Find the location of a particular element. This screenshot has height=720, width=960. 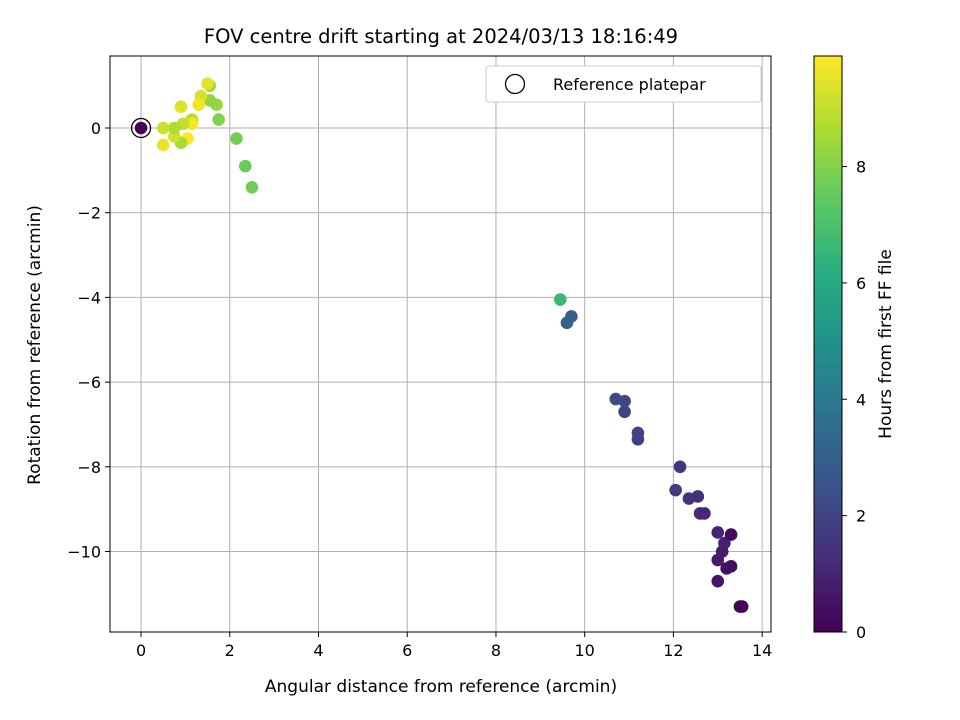

legend-box is located at coordinates (623, 84).